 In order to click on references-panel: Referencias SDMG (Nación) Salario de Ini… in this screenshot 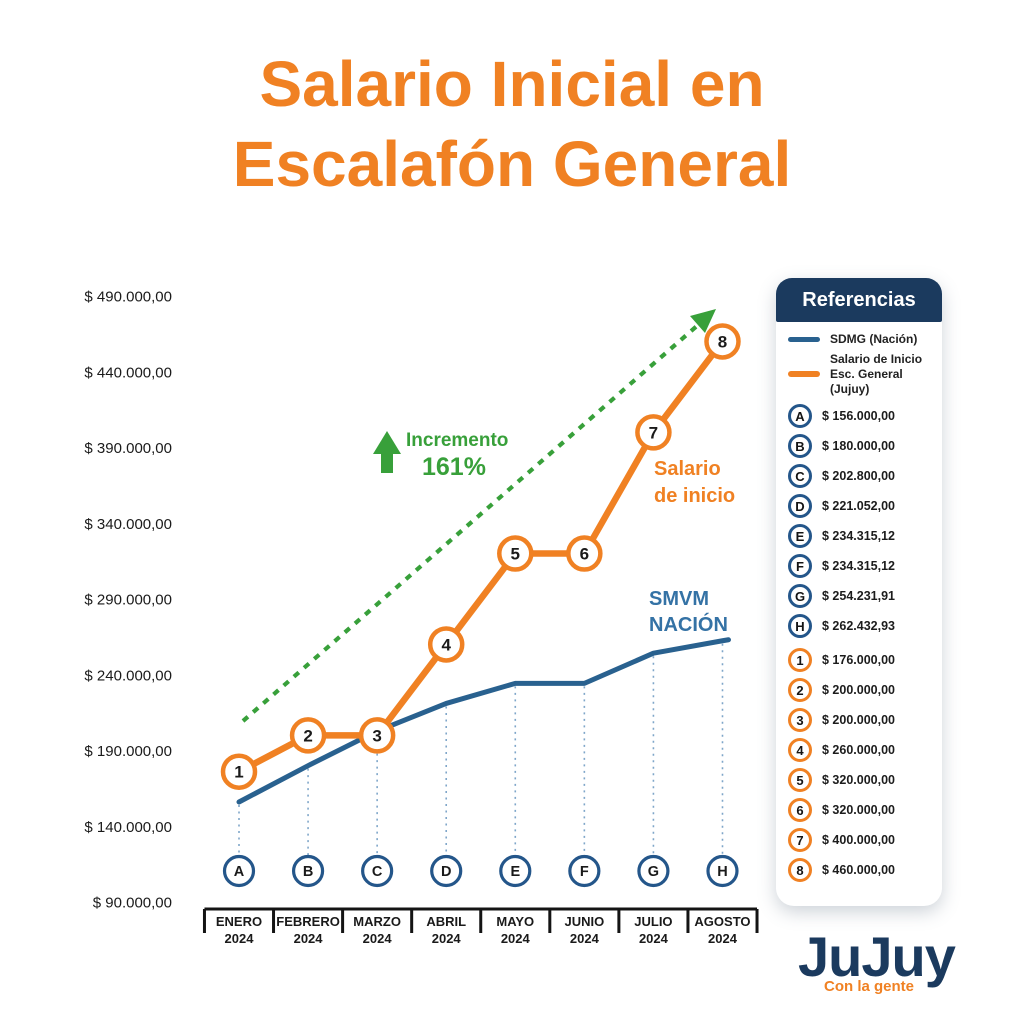, I will do `click(859, 592)`.